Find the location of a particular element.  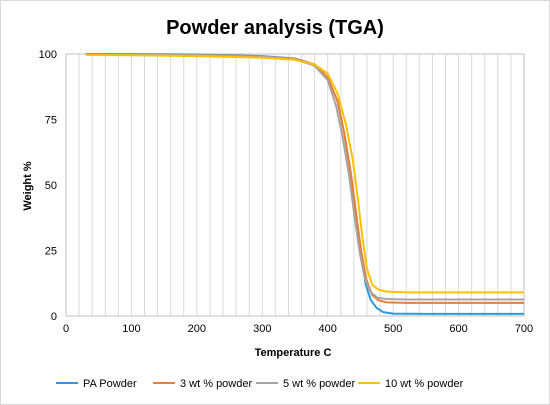

y-axis-title: Weight % is located at coordinates (28, 186).